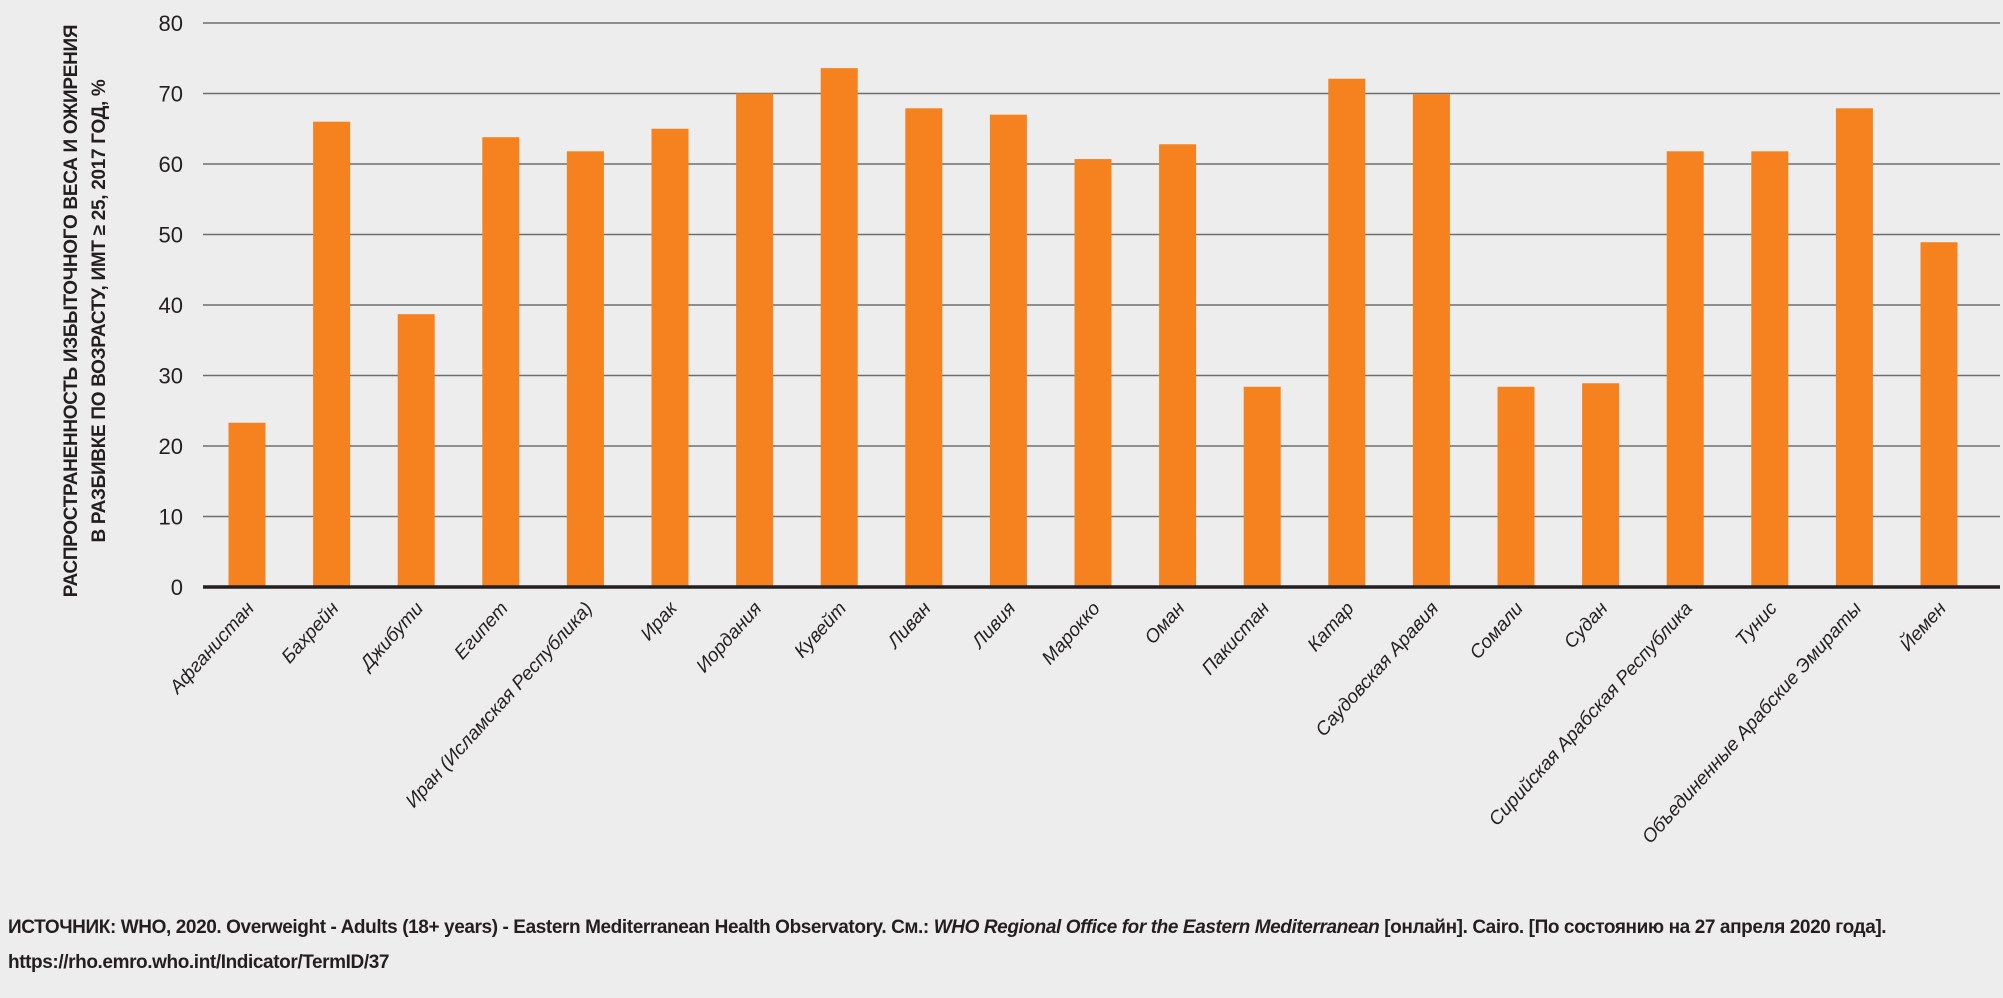  Describe the element at coordinates (909, 626) in the screenshot. I see `x-tick-label: Ливан` at that location.